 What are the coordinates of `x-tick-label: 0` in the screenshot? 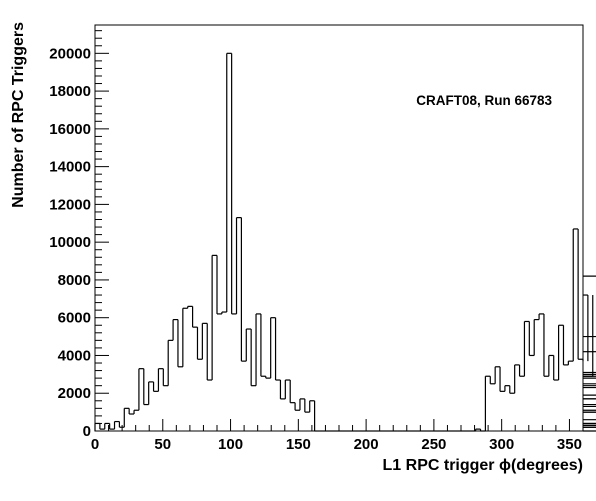 It's located at (95, 444).